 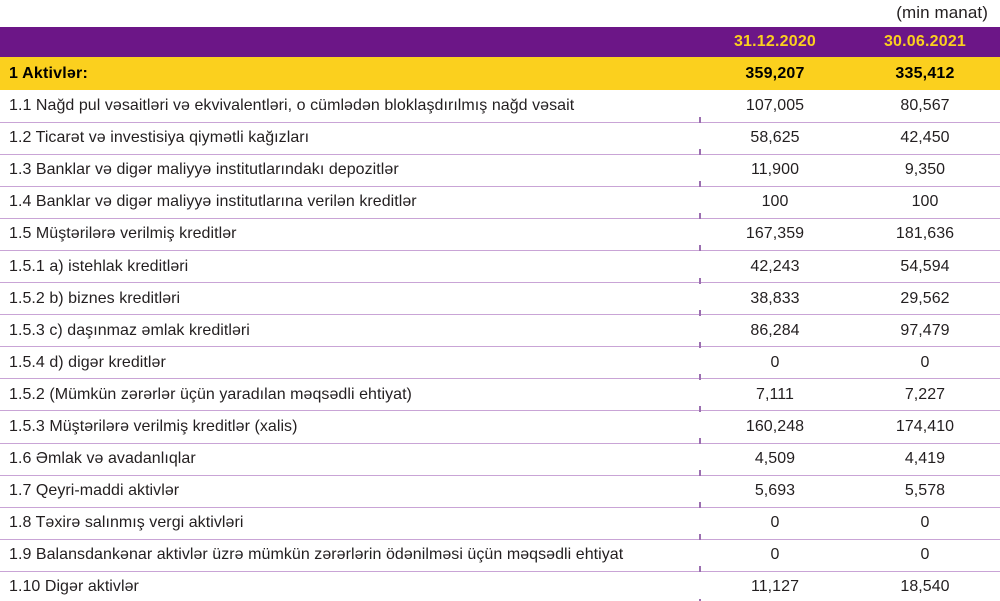 I want to click on table-row: 1.7 Qeyri-maddi aktivlər 5,693 5,578, so click(x=500, y=491).